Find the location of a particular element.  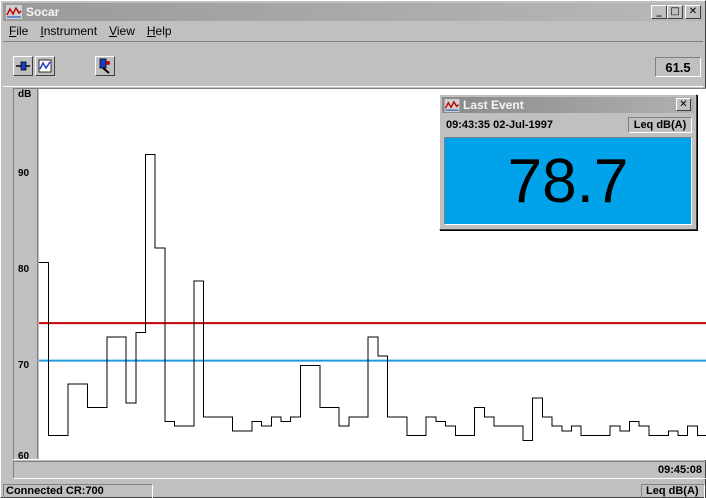

close-button: ✕ is located at coordinates (693, 12).